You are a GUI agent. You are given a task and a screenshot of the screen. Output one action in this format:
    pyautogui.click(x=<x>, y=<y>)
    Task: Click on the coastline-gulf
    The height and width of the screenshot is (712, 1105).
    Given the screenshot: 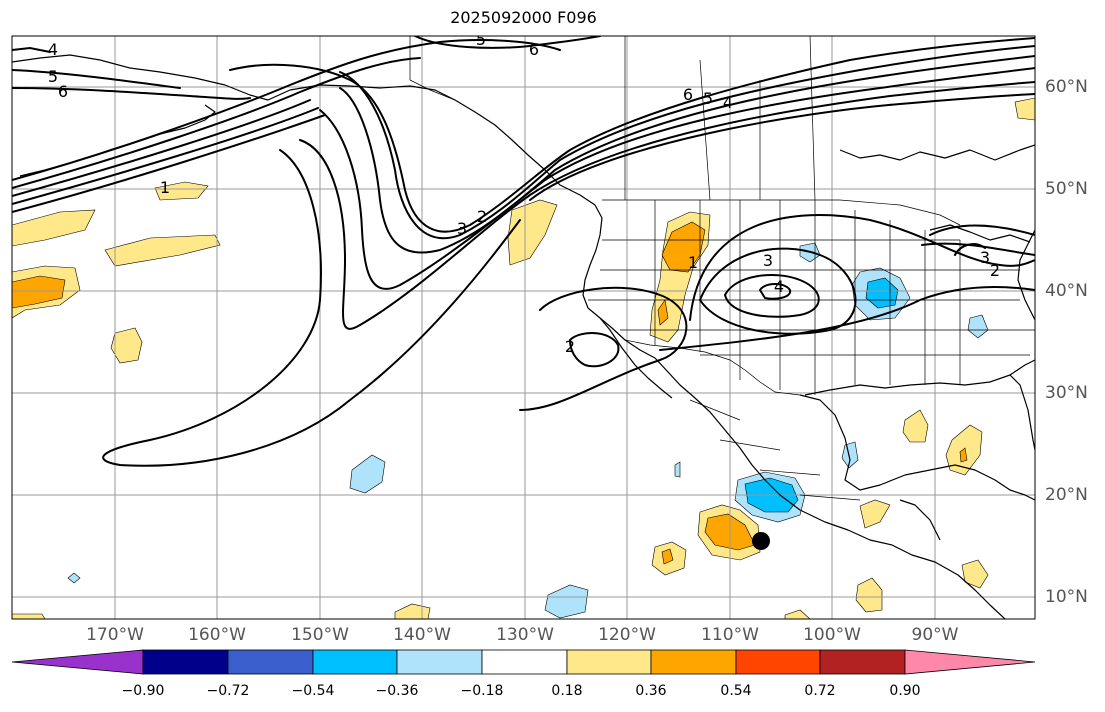 What is the action you would take?
    pyautogui.click(x=917, y=447)
    